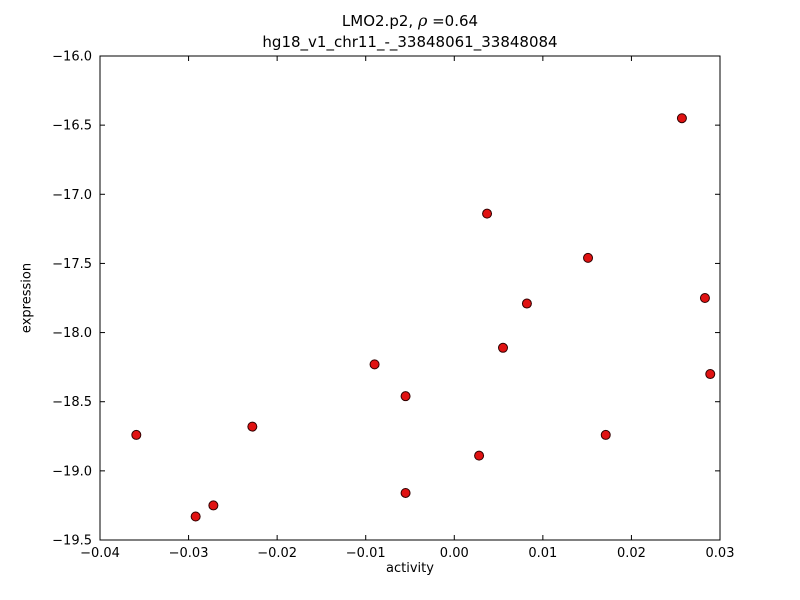 This screenshot has height=600, width=800. I want to click on x-tick-label: −0.03, so click(189, 553).